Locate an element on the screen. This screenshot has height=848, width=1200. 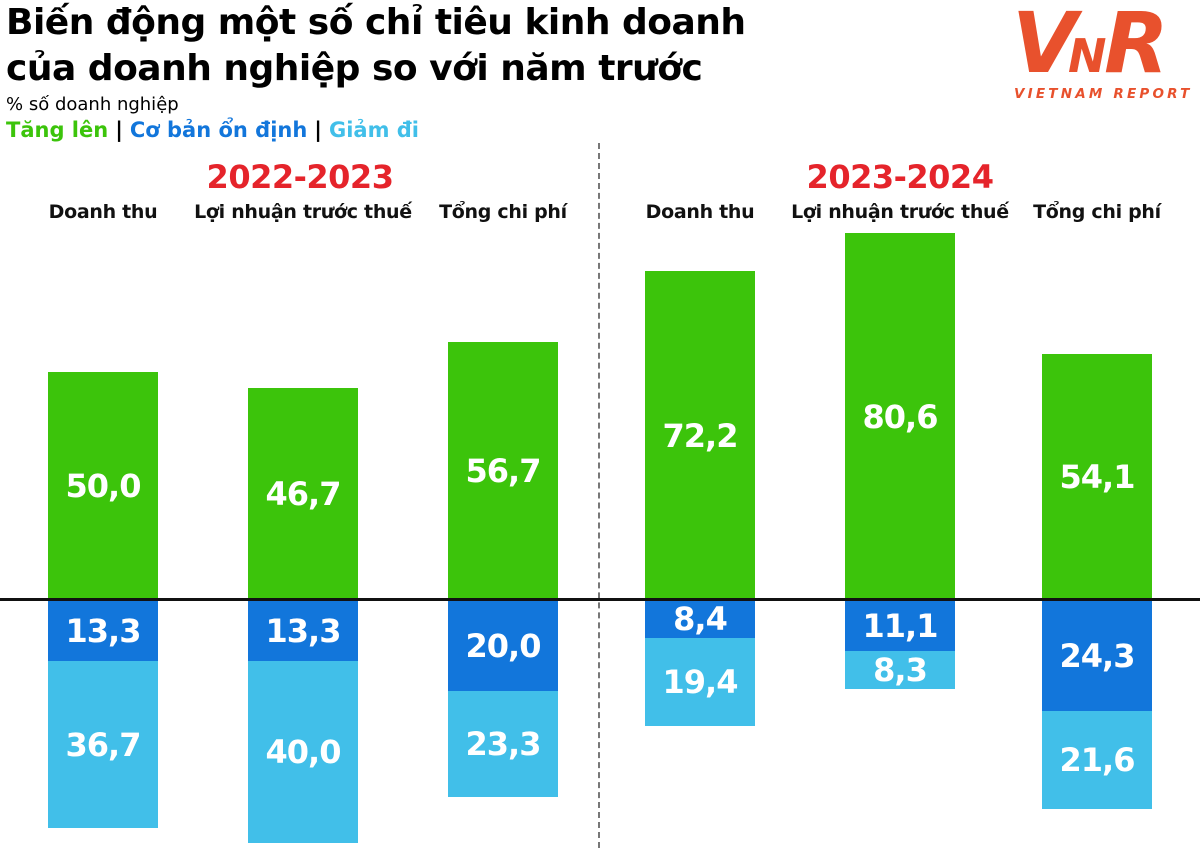
bar-value-label: 72,2 is located at coordinates (700, 435).